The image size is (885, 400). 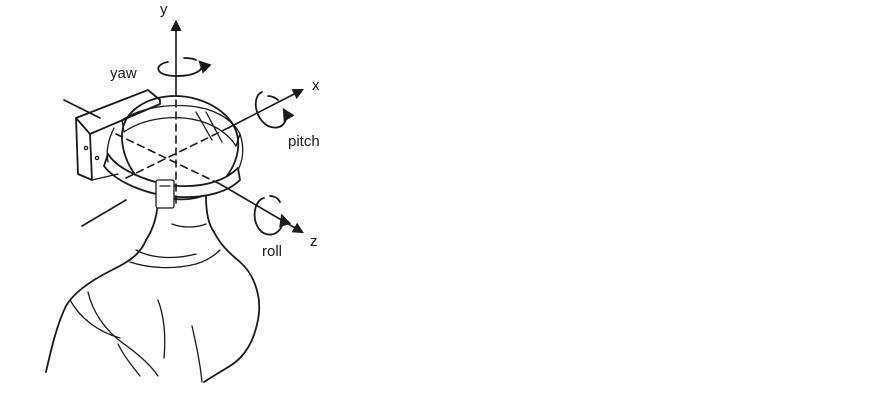 I want to click on axis-back-stubs, so click(x=95, y=163).